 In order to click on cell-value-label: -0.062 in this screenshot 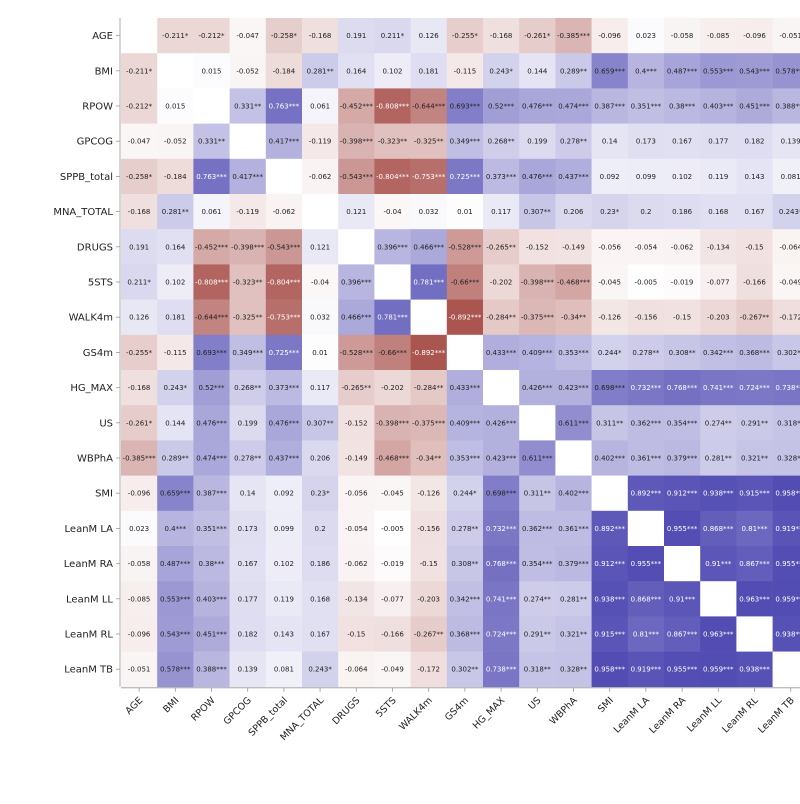, I will do `click(320, 177)`.